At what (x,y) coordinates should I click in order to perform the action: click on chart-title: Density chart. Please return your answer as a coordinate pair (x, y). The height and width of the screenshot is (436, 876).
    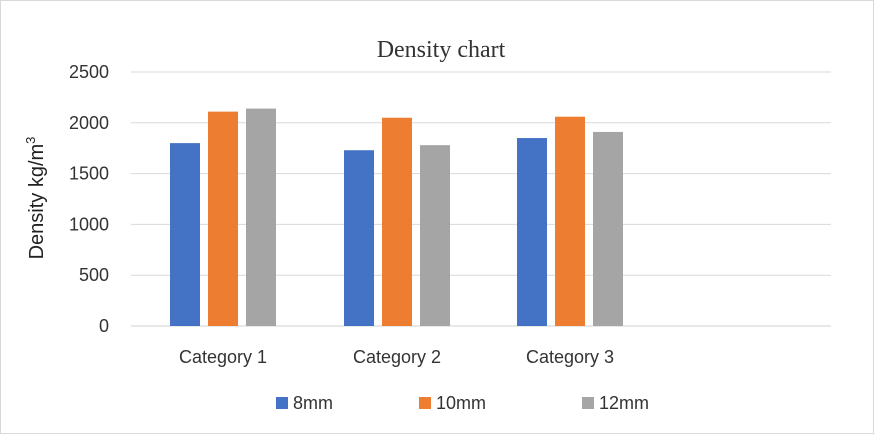
    Looking at the image, I should click on (441, 50).